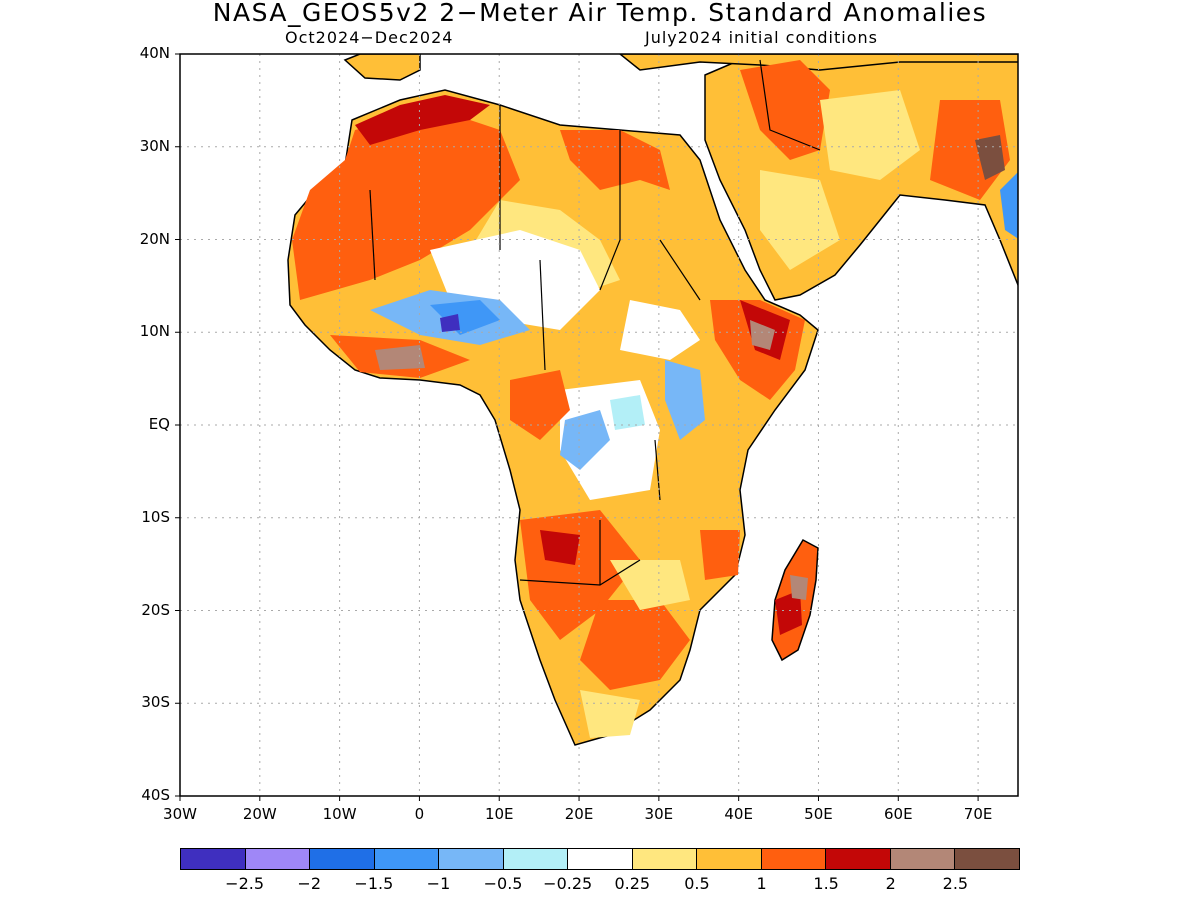 This screenshot has width=1200, height=900. Describe the element at coordinates (309, 883) in the screenshot. I see `colorbar-label: −2` at that location.